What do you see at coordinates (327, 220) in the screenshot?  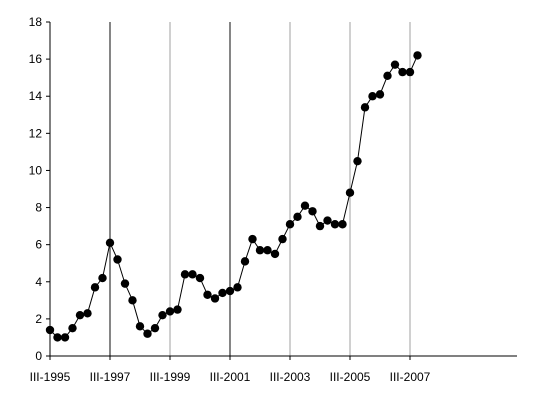 I see `data-point-iv-2004` at bounding box center [327, 220].